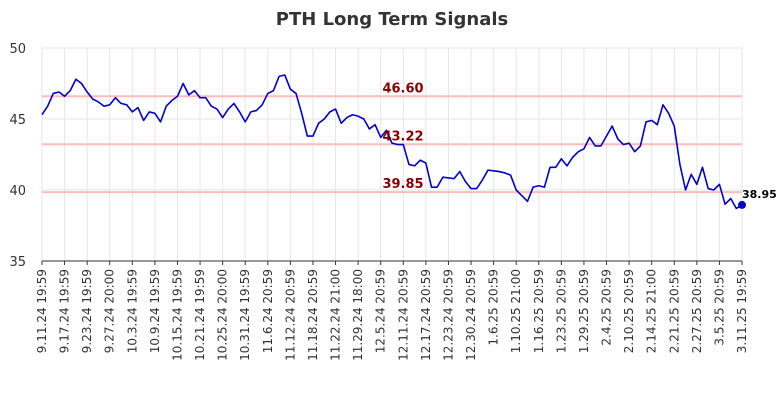  Describe the element at coordinates (539, 311) in the screenshot. I see `x-tick-label: 1.16.25 20:59` at that location.